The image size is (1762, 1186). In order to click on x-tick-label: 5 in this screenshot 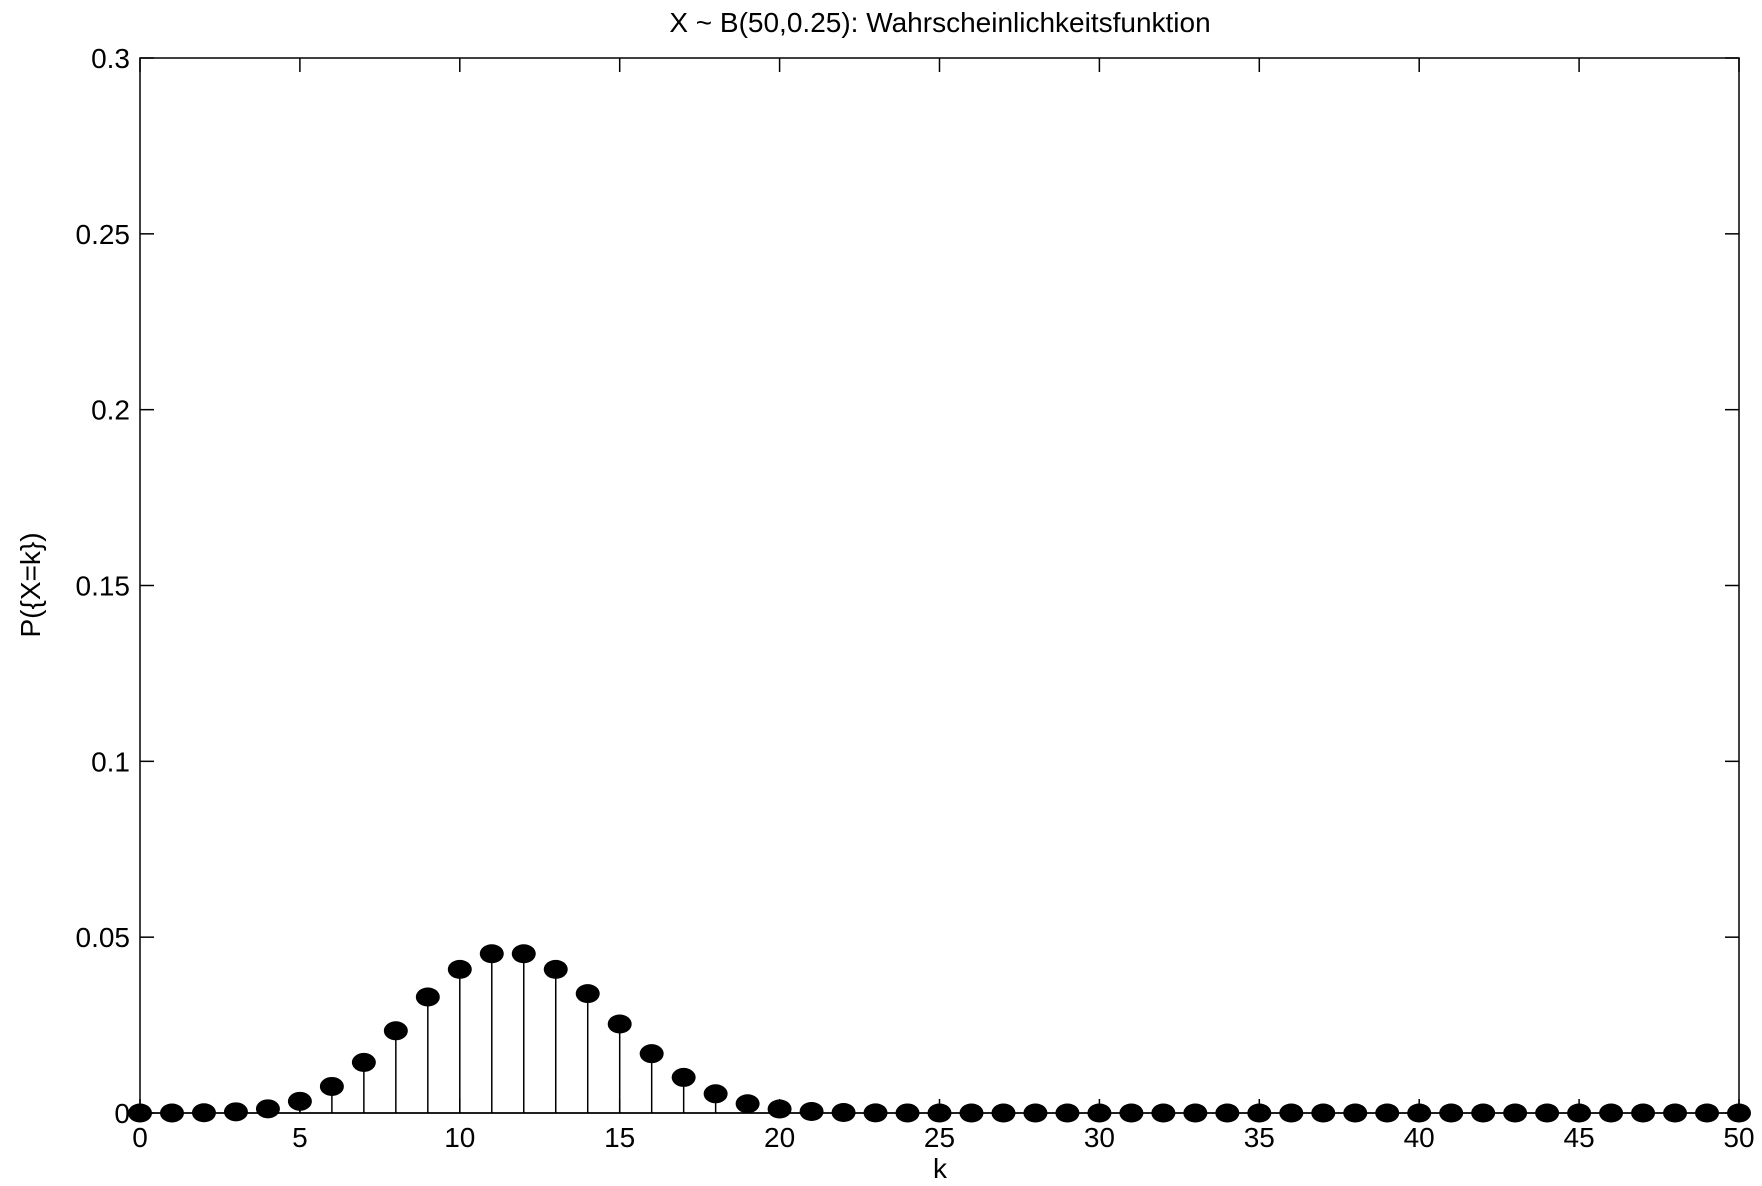, I will do `click(300, 1137)`.